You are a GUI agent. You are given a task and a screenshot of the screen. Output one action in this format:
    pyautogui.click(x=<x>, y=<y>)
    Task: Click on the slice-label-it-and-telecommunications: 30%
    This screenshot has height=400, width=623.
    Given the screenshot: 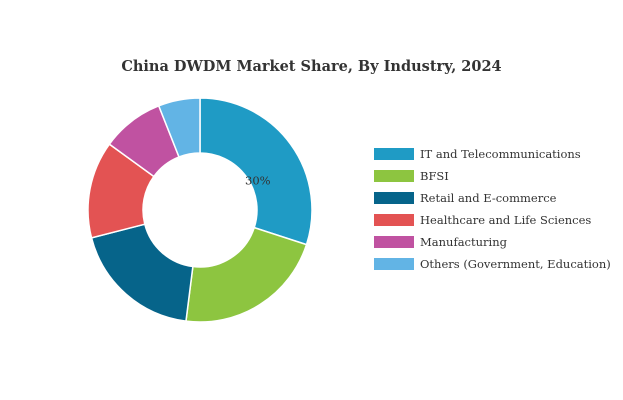 What is the action you would take?
    pyautogui.click(x=258, y=180)
    